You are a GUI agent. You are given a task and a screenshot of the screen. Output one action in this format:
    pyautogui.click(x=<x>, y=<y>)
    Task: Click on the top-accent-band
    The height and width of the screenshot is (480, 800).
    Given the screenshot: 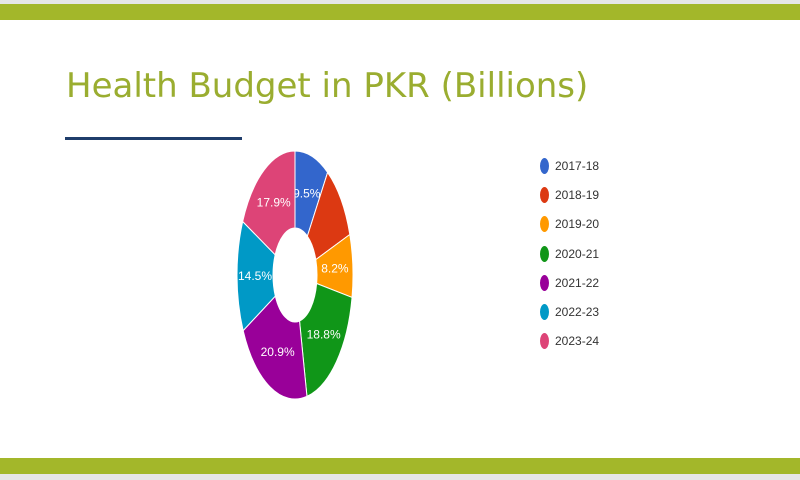 What is the action you would take?
    pyautogui.click(x=400, y=12)
    